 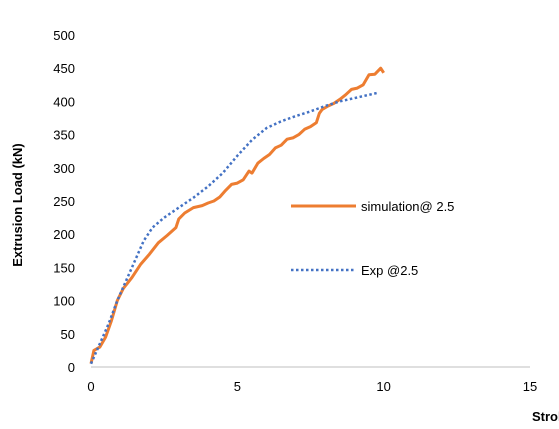 What do you see at coordinates (64, 135) in the screenshot?
I see `y-tick-label: 350` at bounding box center [64, 135].